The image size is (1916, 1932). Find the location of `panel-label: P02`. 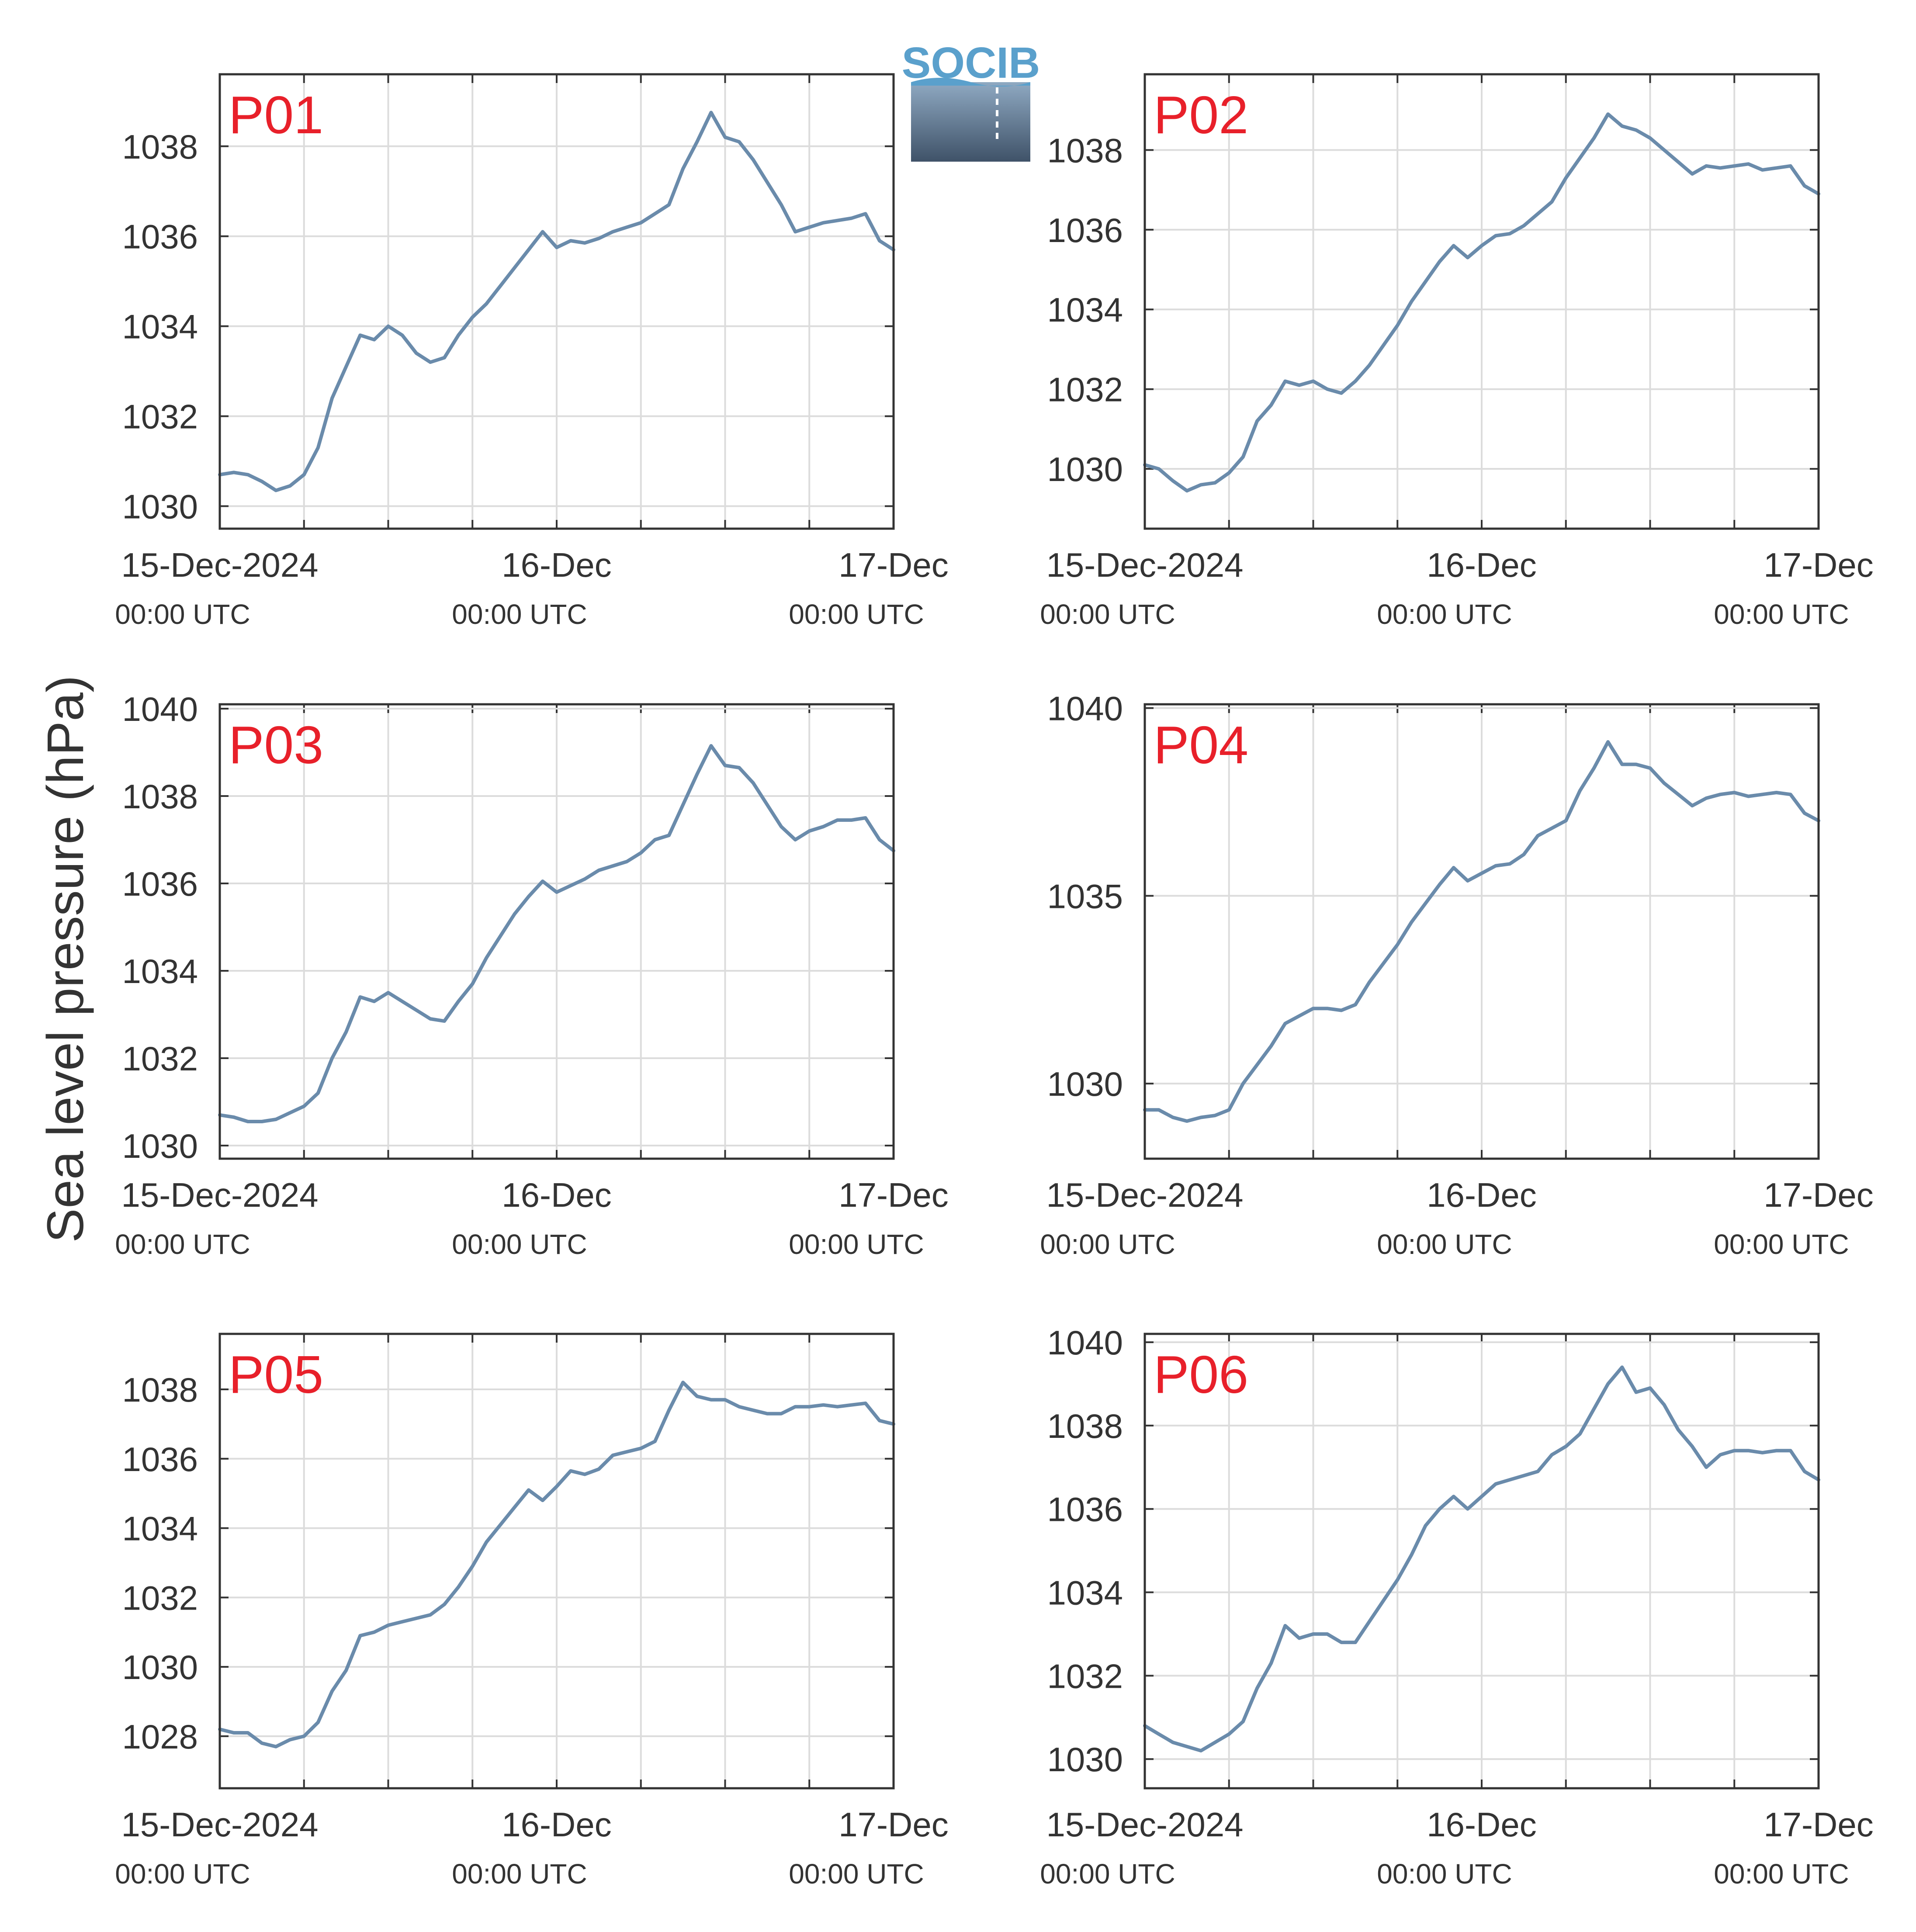

panel-label: P02 is located at coordinates (1201, 115).